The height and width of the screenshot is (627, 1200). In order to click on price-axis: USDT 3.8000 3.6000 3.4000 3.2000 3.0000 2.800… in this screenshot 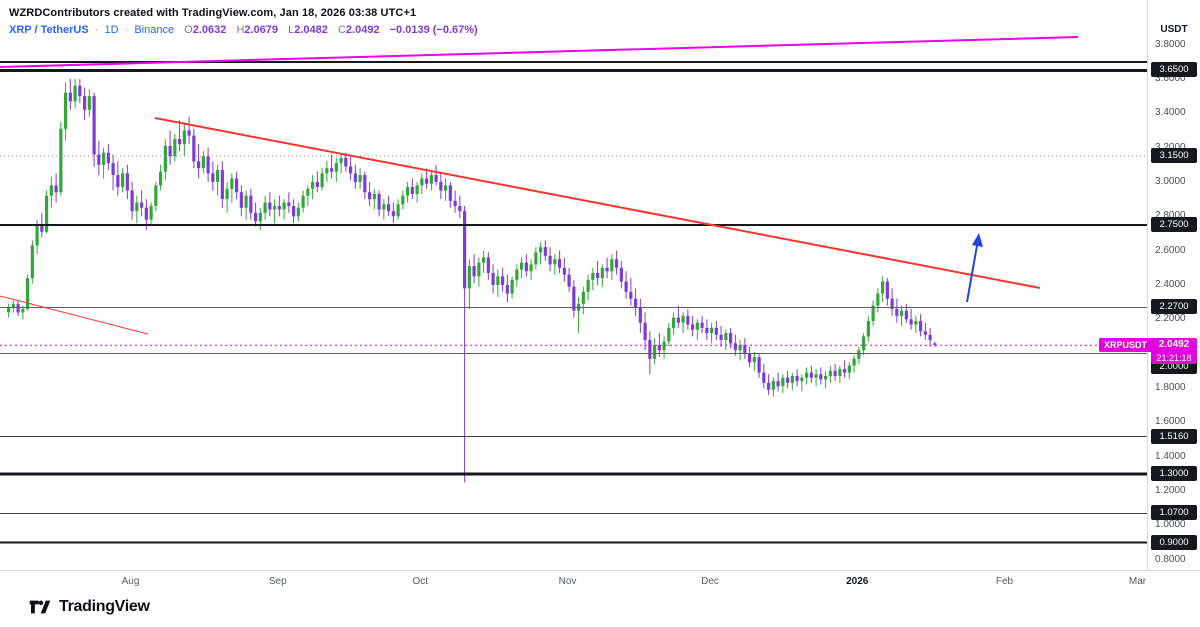, I will do `click(1173, 285)`.